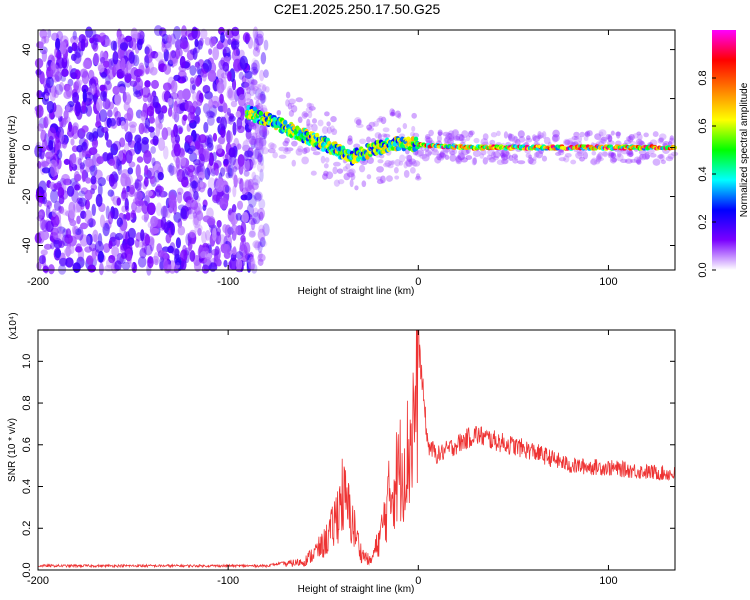 The image size is (750, 600). What do you see at coordinates (706, 174) in the screenshot?
I see `colorbar-ticks: 0.0 0.2 0.4 0.6 0.8` at bounding box center [706, 174].